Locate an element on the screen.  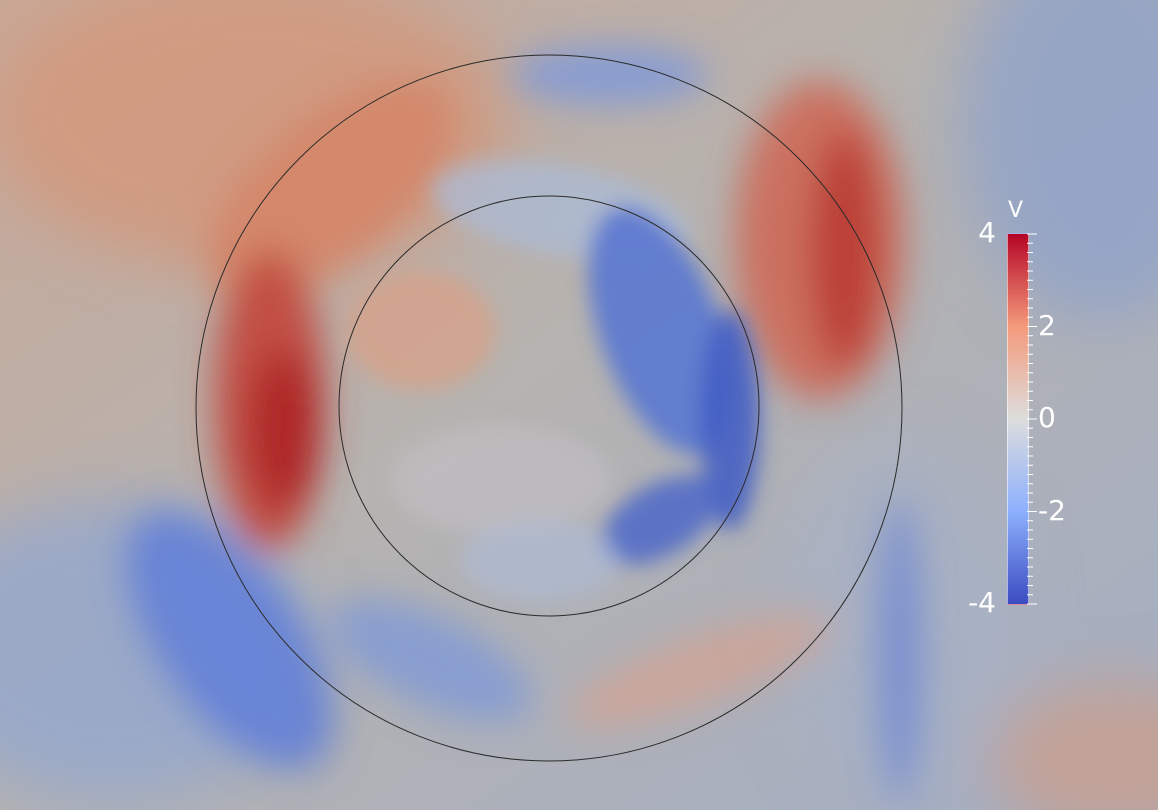
colorbar is located at coordinates (1018, 419).